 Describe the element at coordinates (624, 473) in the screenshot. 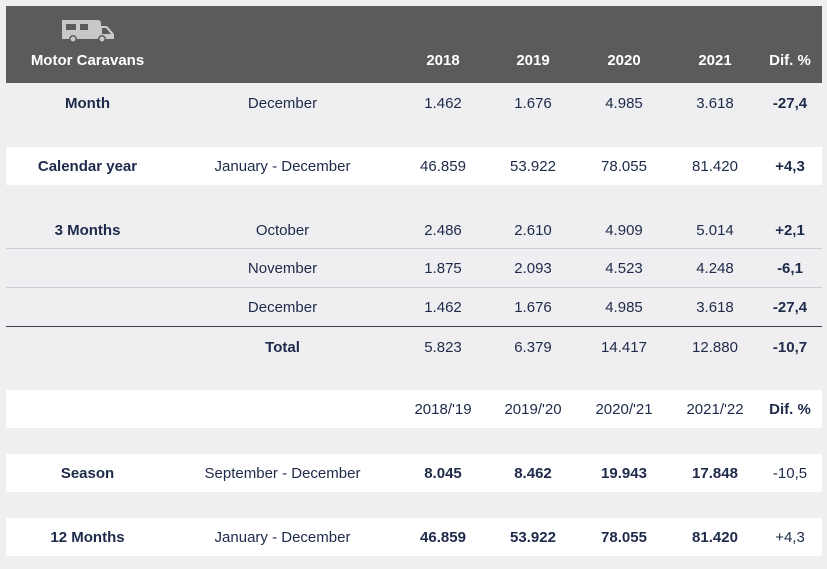

I see `value-2020-21: 19.943` at that location.